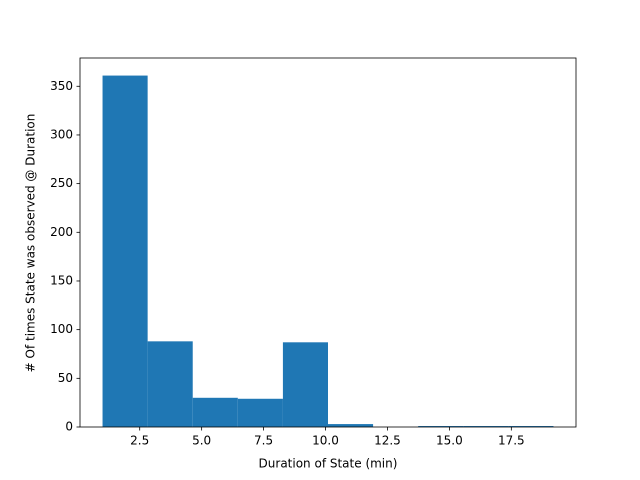 This screenshot has width=640, height=480. What do you see at coordinates (61, 232) in the screenshot?
I see `y-tick-label: 200` at bounding box center [61, 232].